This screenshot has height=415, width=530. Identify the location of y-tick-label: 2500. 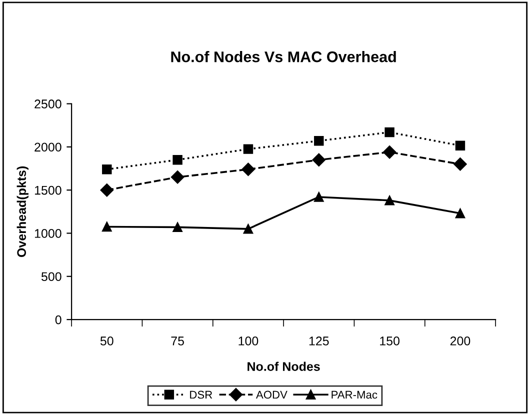
(48, 104).